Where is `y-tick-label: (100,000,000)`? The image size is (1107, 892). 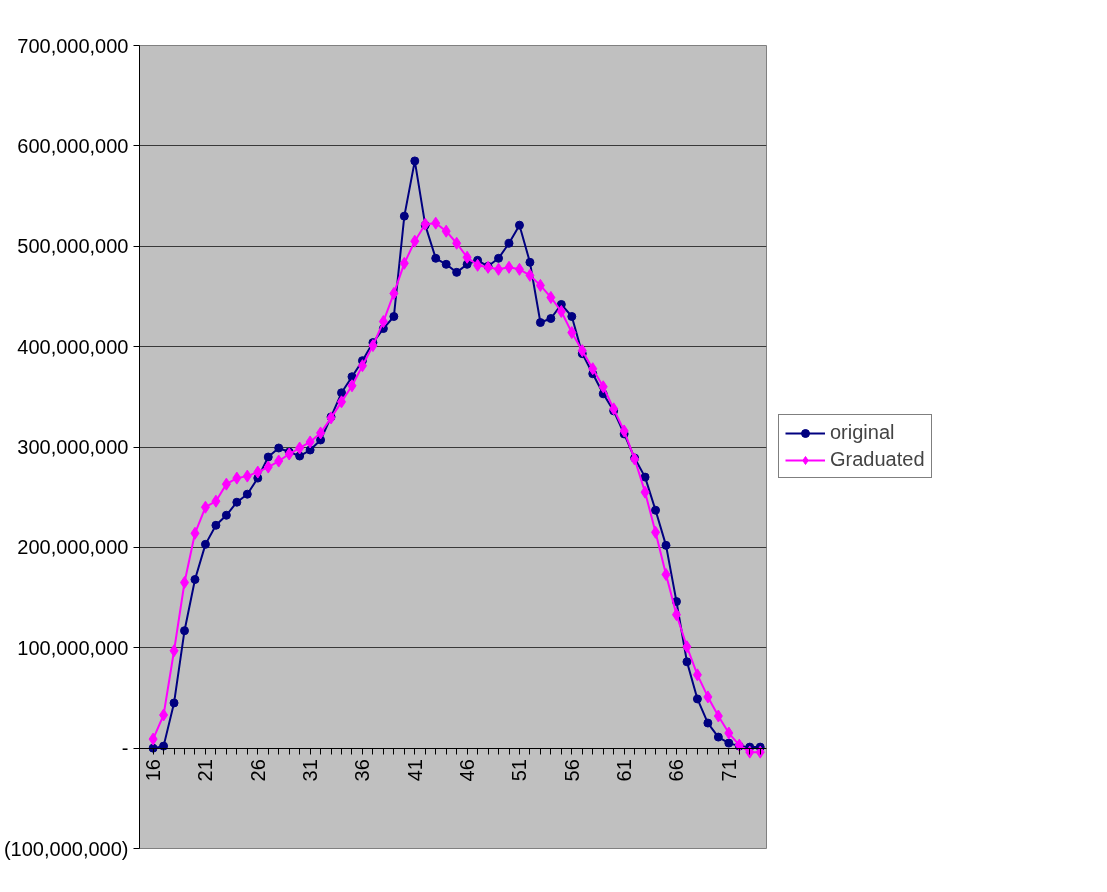 y-tick-label: (100,000,000) is located at coordinates (66, 848).